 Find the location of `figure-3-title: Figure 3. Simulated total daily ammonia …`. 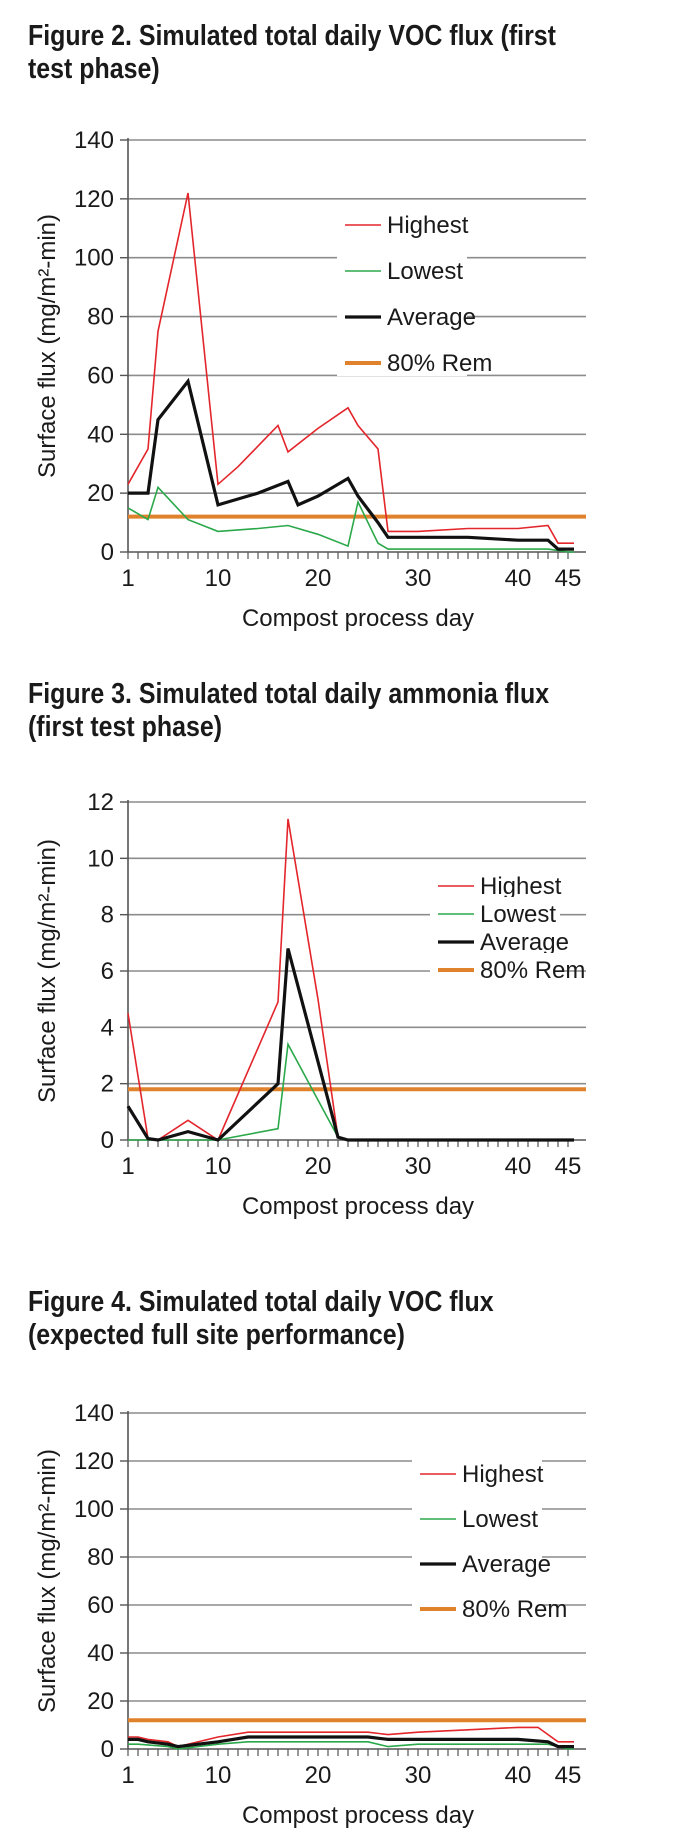

figure-3-title: Figure 3. Simulated total daily ammonia … is located at coordinates (289, 710).